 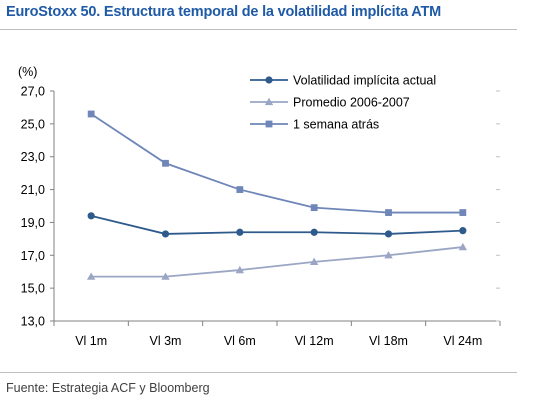 What do you see at coordinates (166, 341) in the screenshot?
I see `x-tick-label: Vl 3m` at bounding box center [166, 341].